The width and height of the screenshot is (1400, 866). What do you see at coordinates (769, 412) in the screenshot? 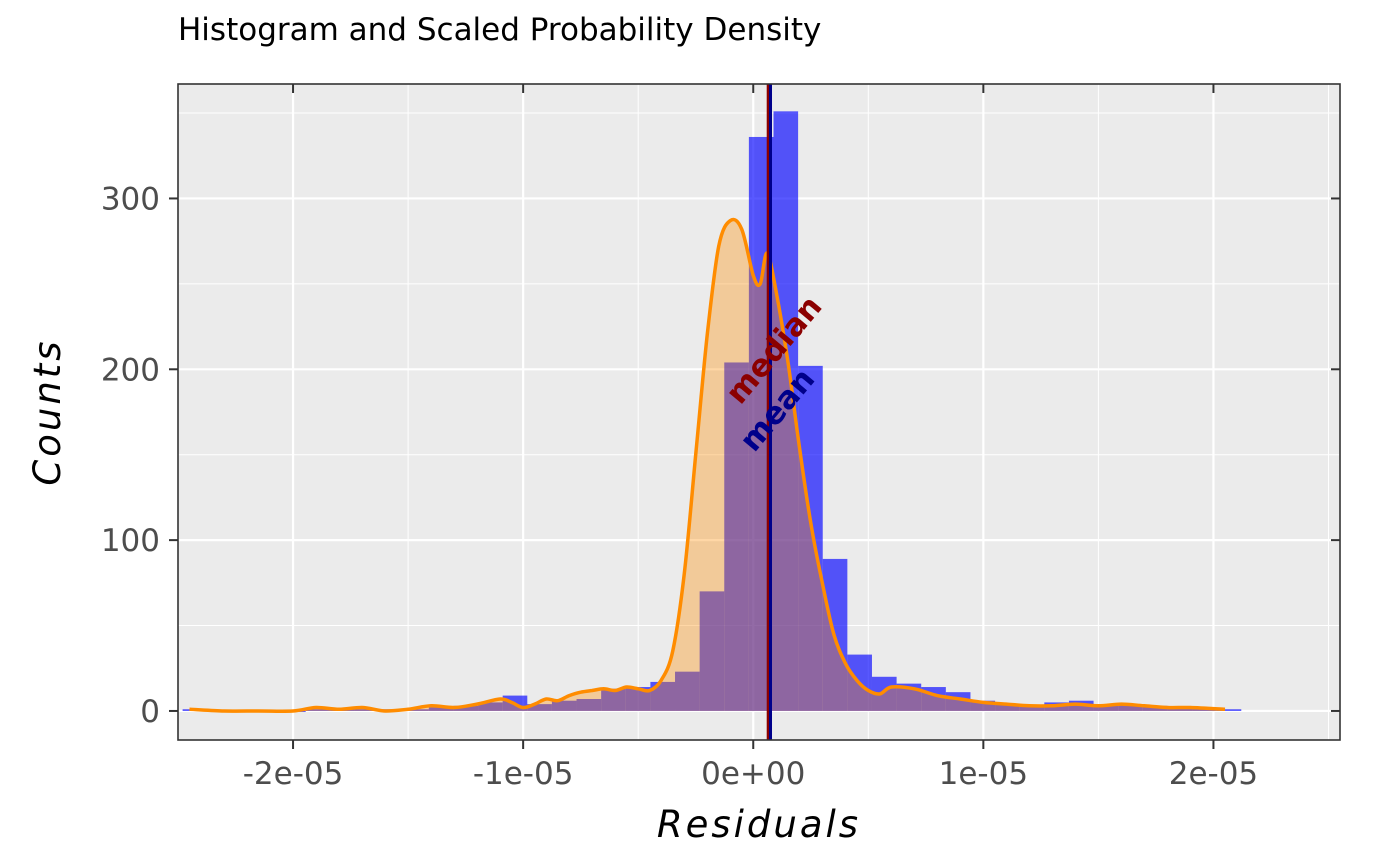
I see `reference-lines` at bounding box center [769, 412].